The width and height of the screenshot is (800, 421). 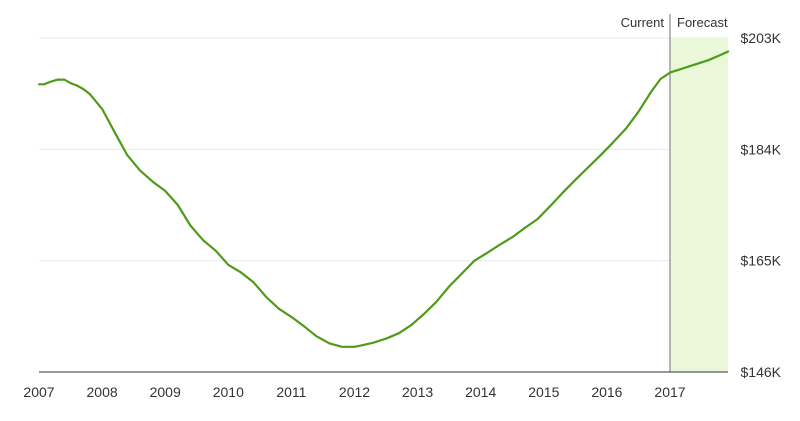 I want to click on x-tick-label-2011: 2011, so click(x=291, y=392).